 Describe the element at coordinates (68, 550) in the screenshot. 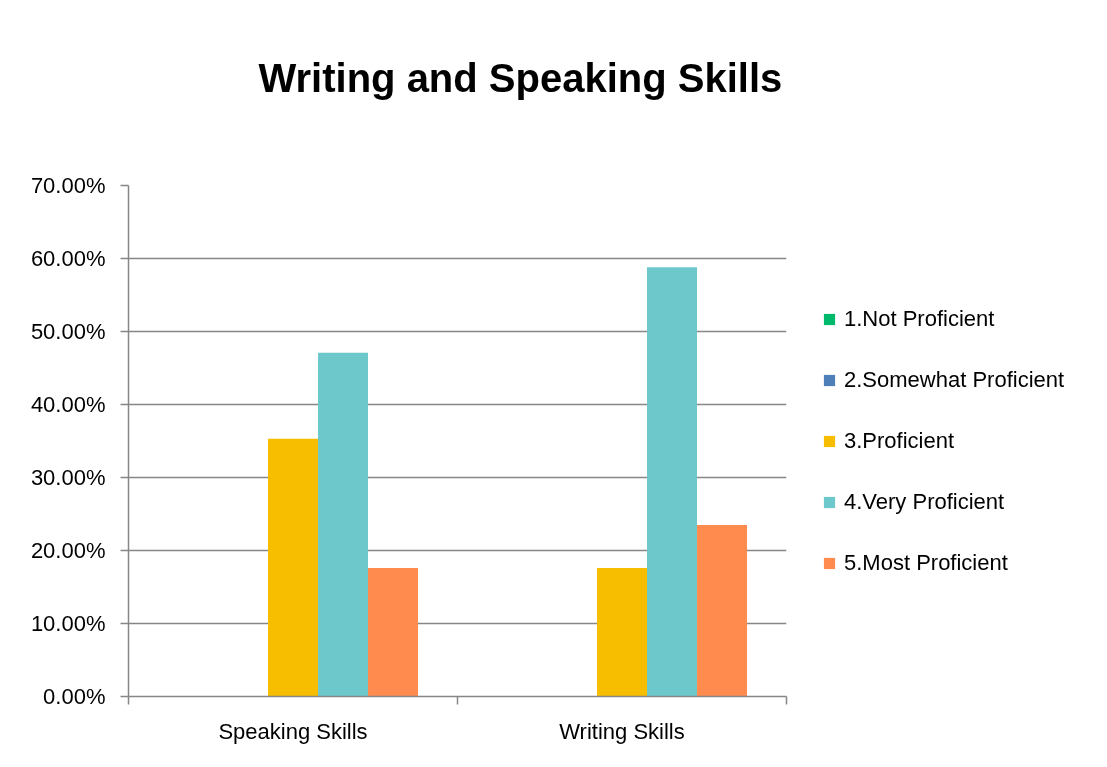

I see `y-tick-label: 20.00%` at that location.